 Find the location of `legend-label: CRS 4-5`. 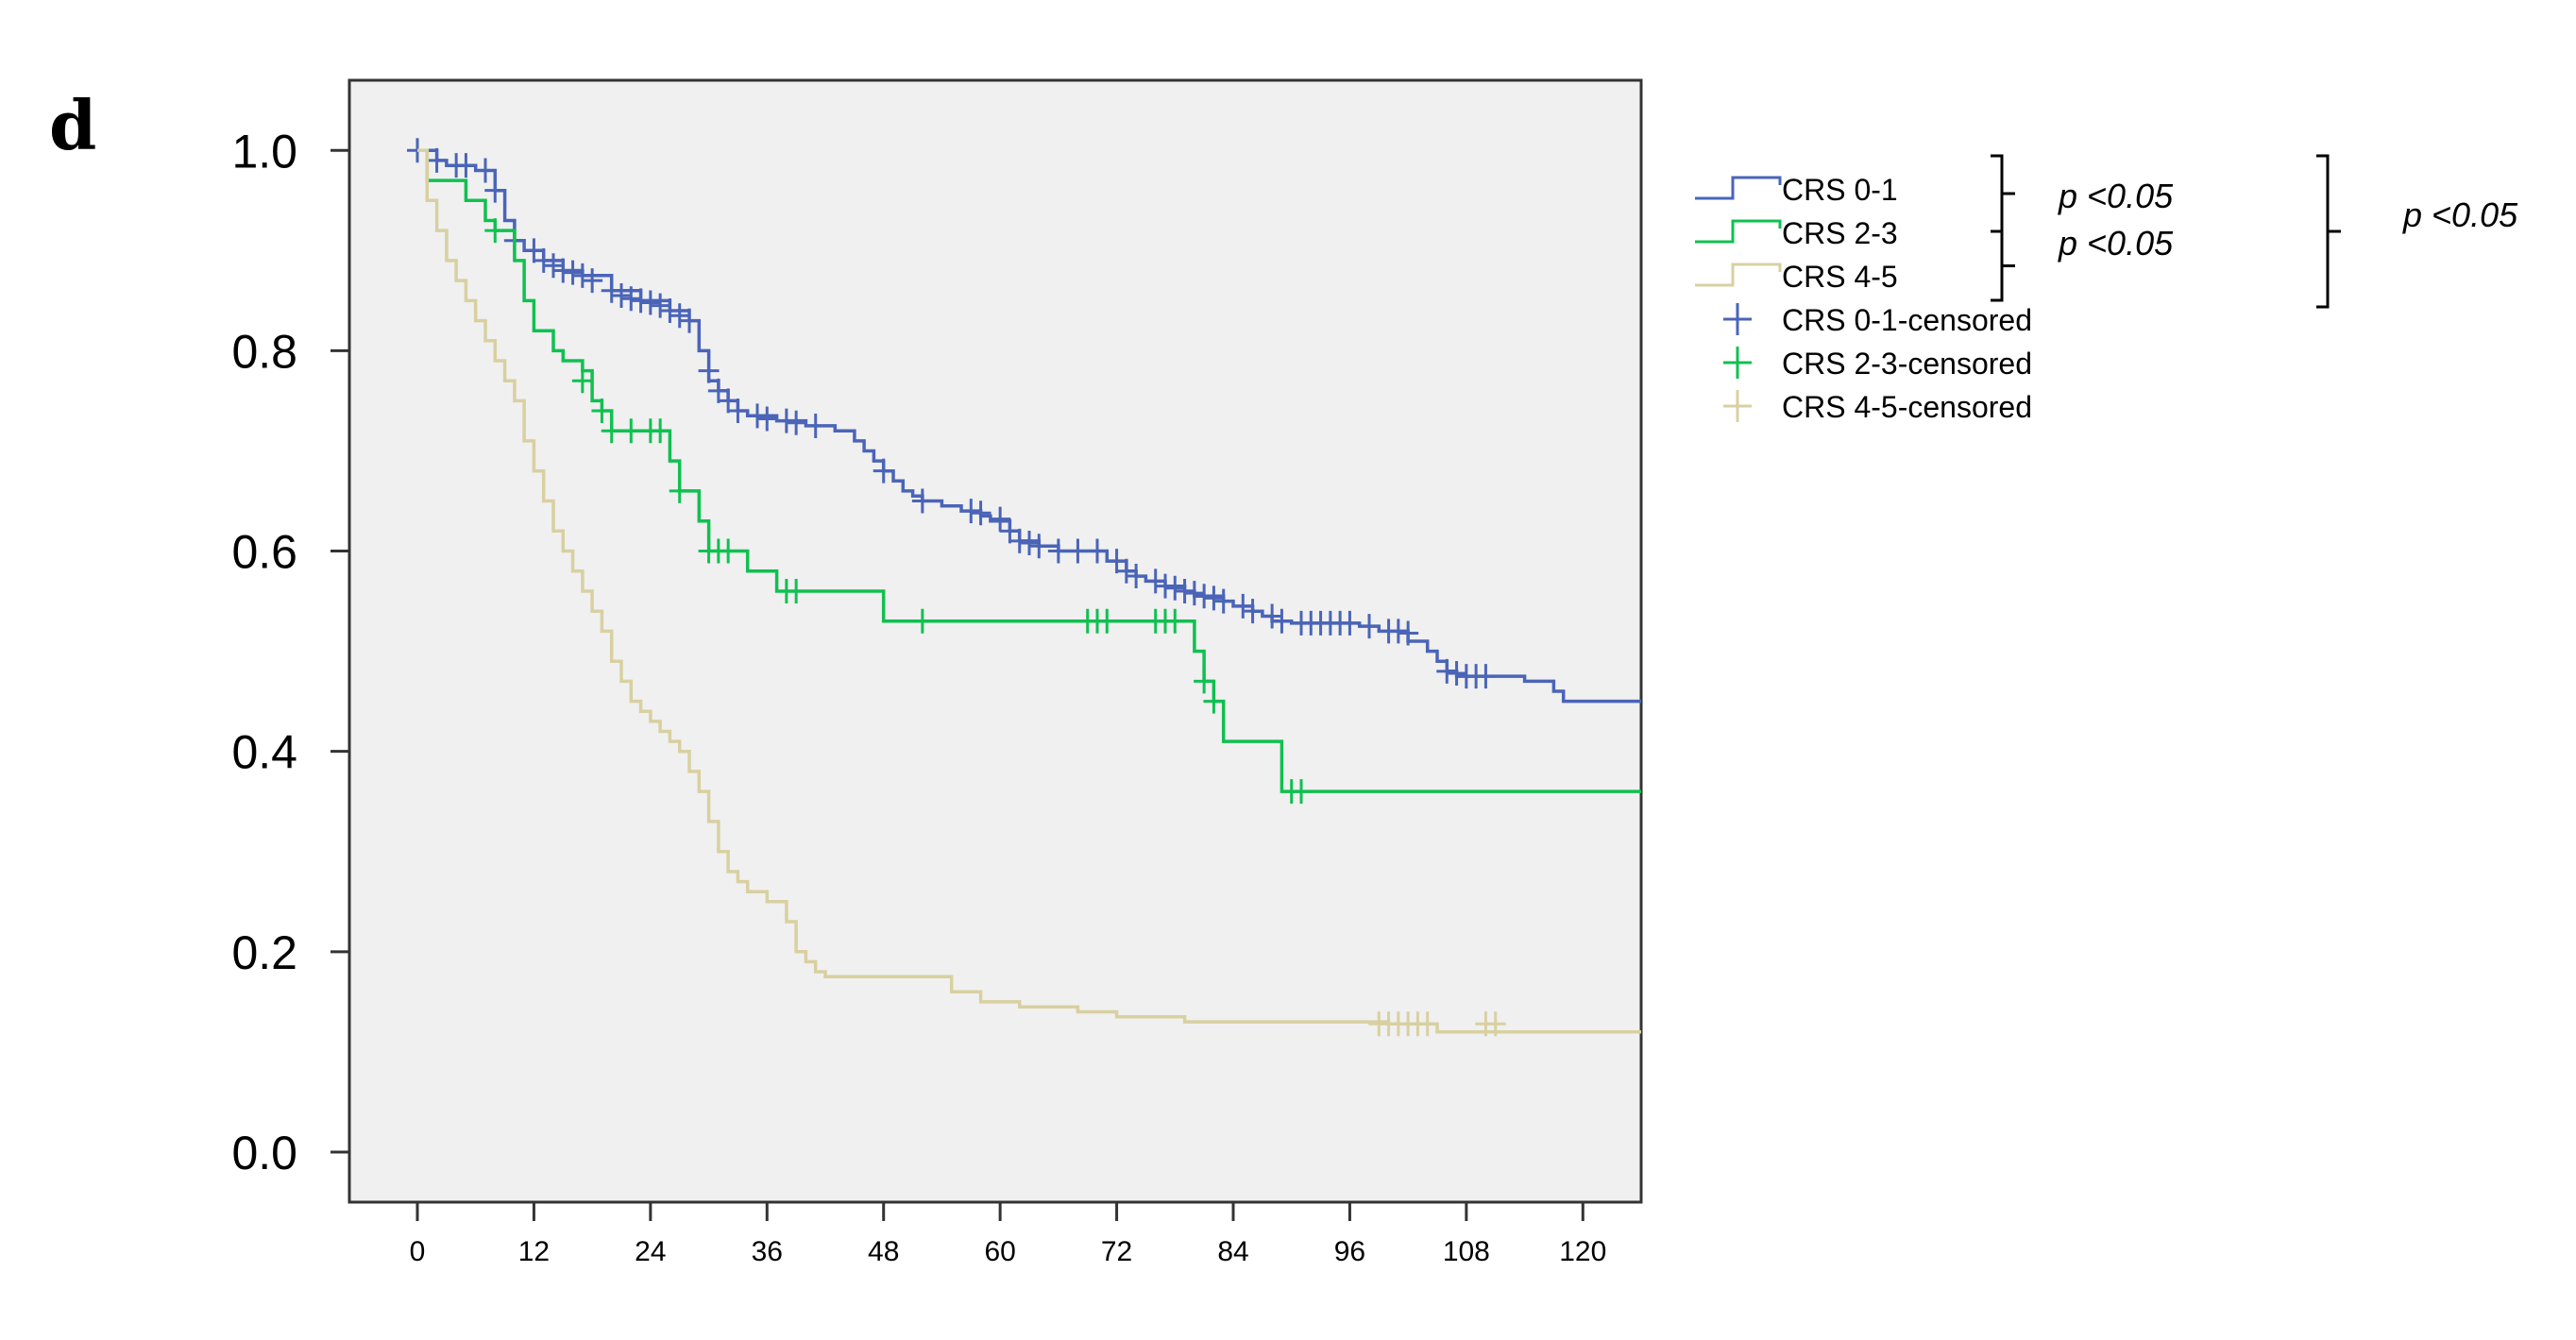

legend-label: CRS 4-5 is located at coordinates (1840, 277).